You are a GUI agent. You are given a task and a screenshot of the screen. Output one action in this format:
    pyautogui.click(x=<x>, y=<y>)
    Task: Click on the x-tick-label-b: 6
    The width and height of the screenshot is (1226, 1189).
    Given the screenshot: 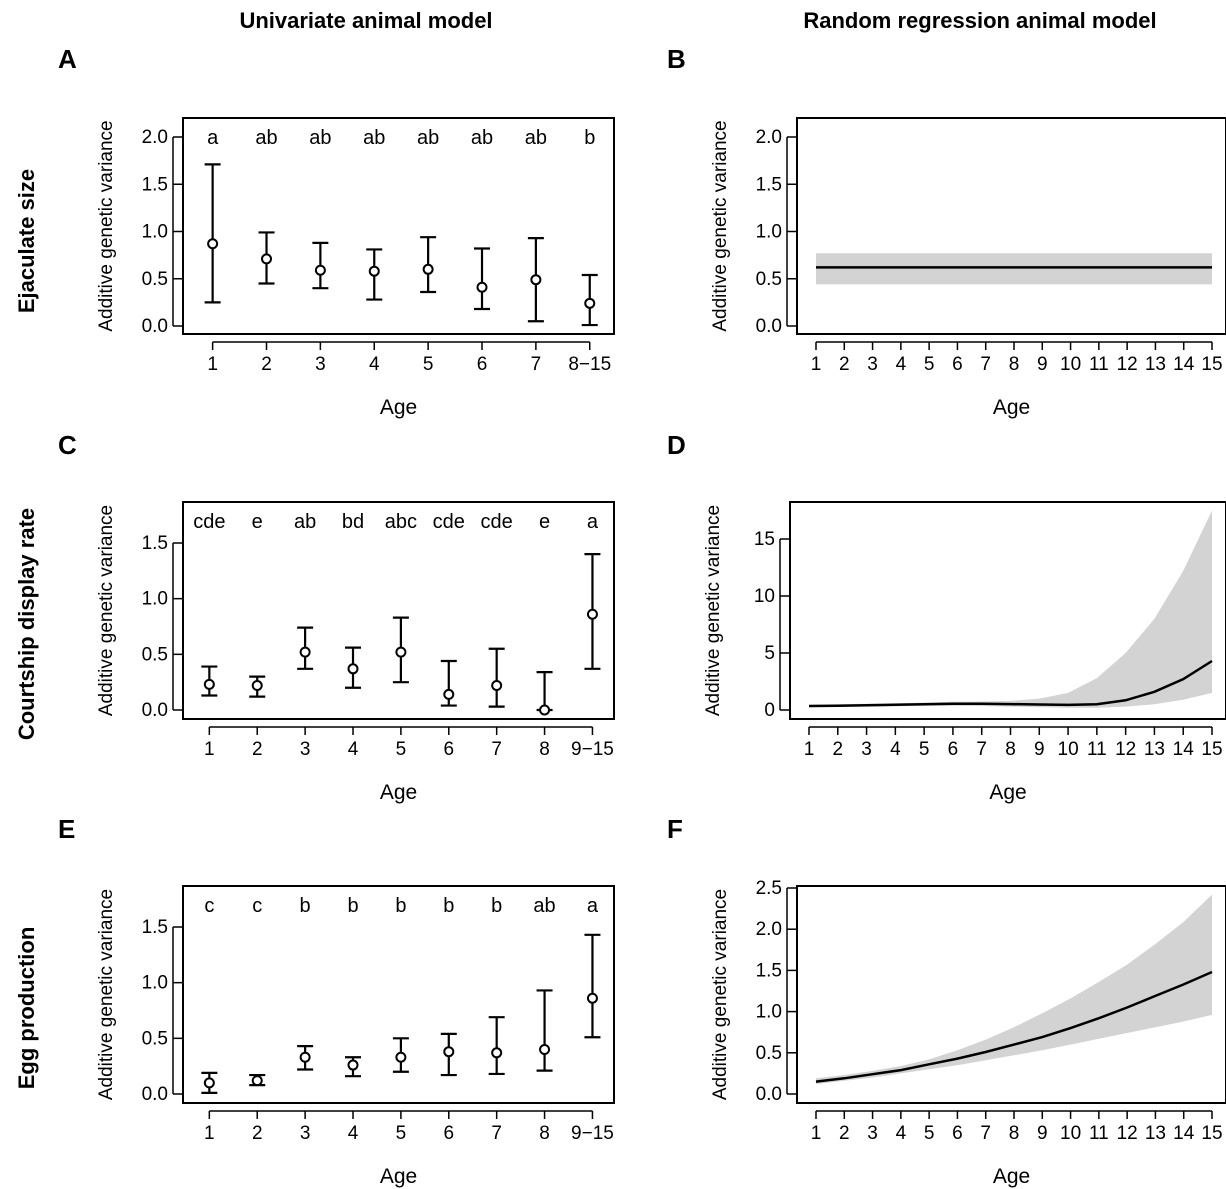 What is the action you would take?
    pyautogui.click(x=957, y=364)
    